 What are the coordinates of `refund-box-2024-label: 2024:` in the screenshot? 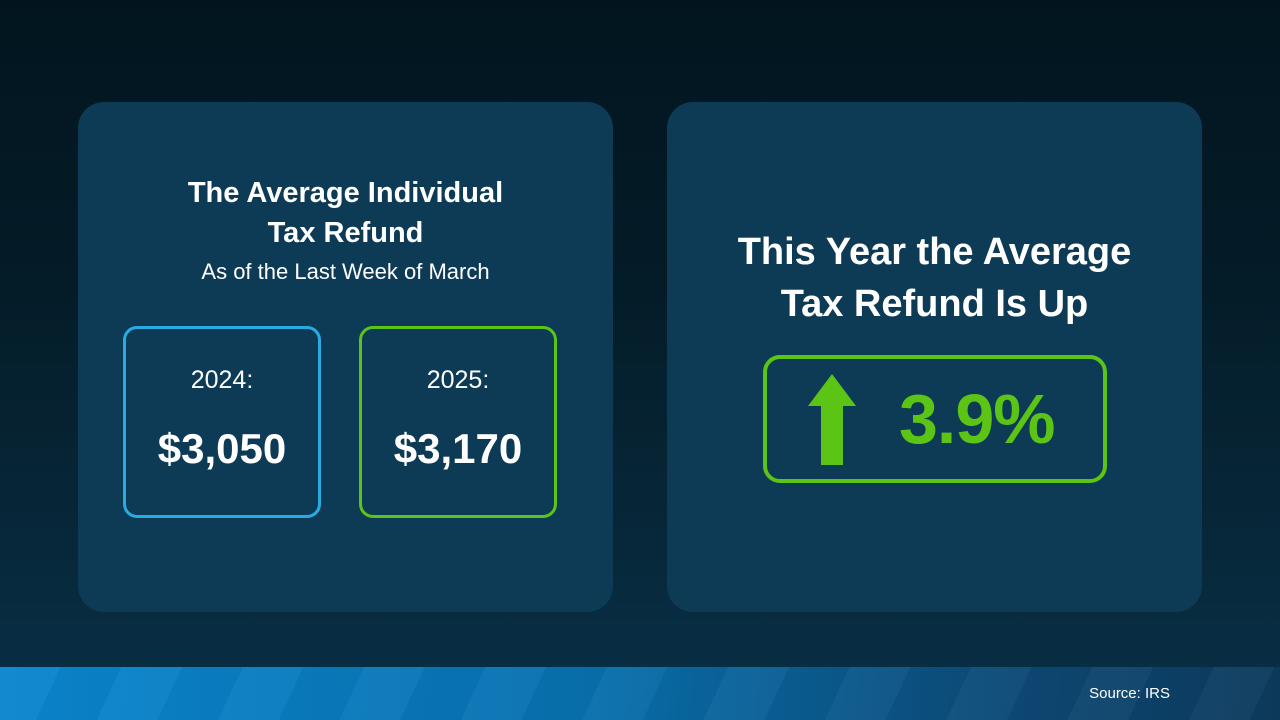 It's located at (222, 380).